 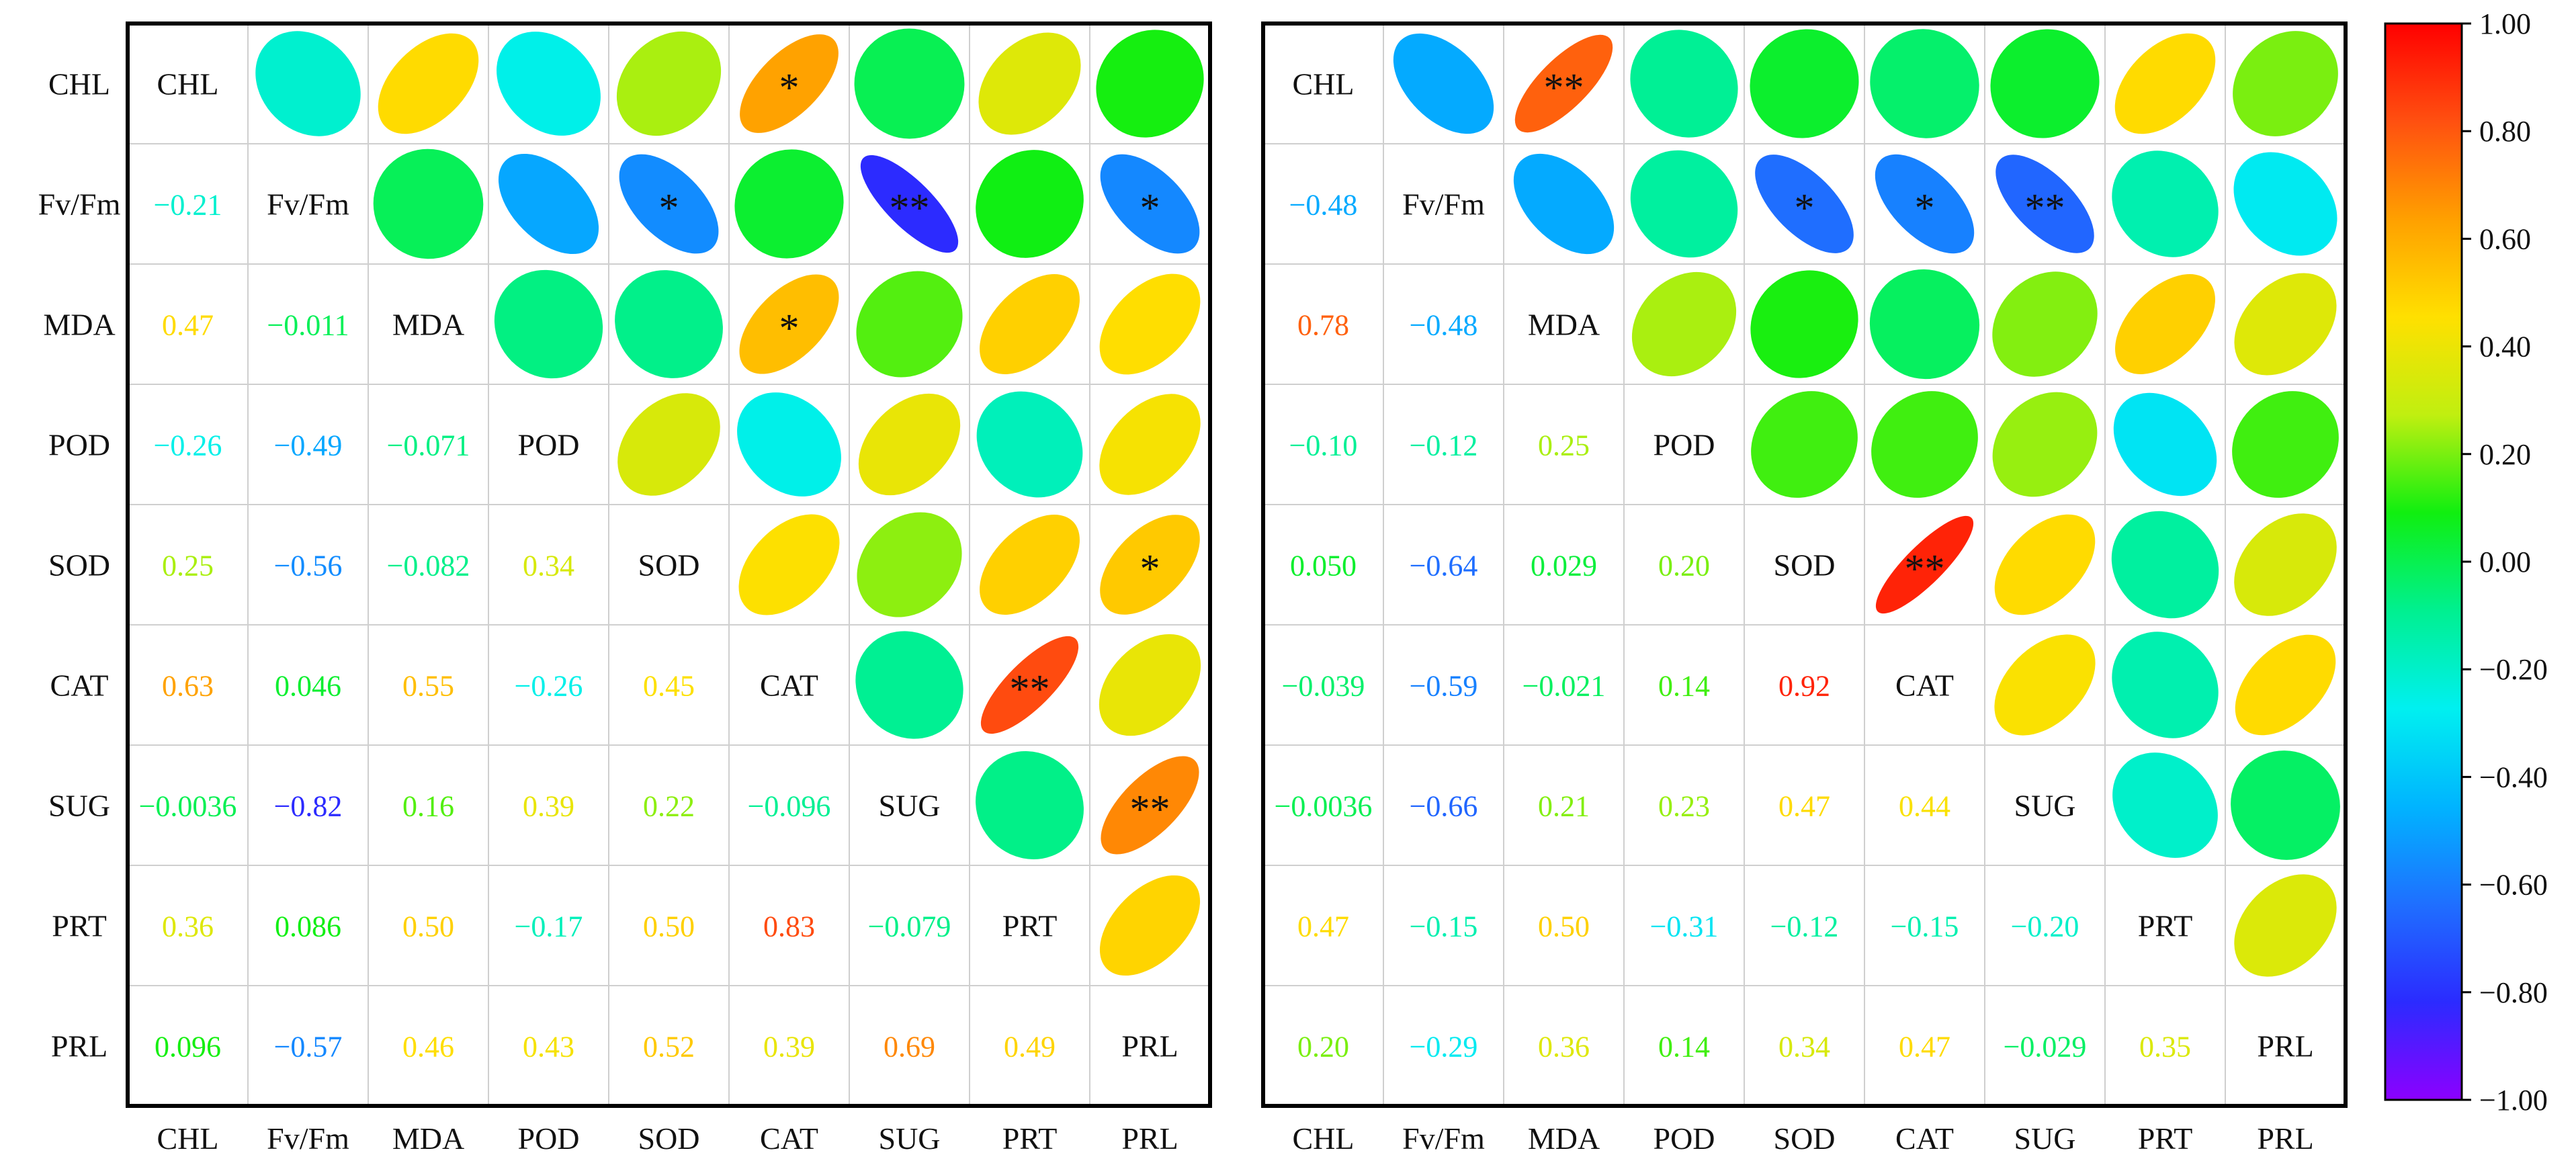 What do you see at coordinates (308, 807) in the screenshot?
I see `coefficient-label: −0.82` at bounding box center [308, 807].